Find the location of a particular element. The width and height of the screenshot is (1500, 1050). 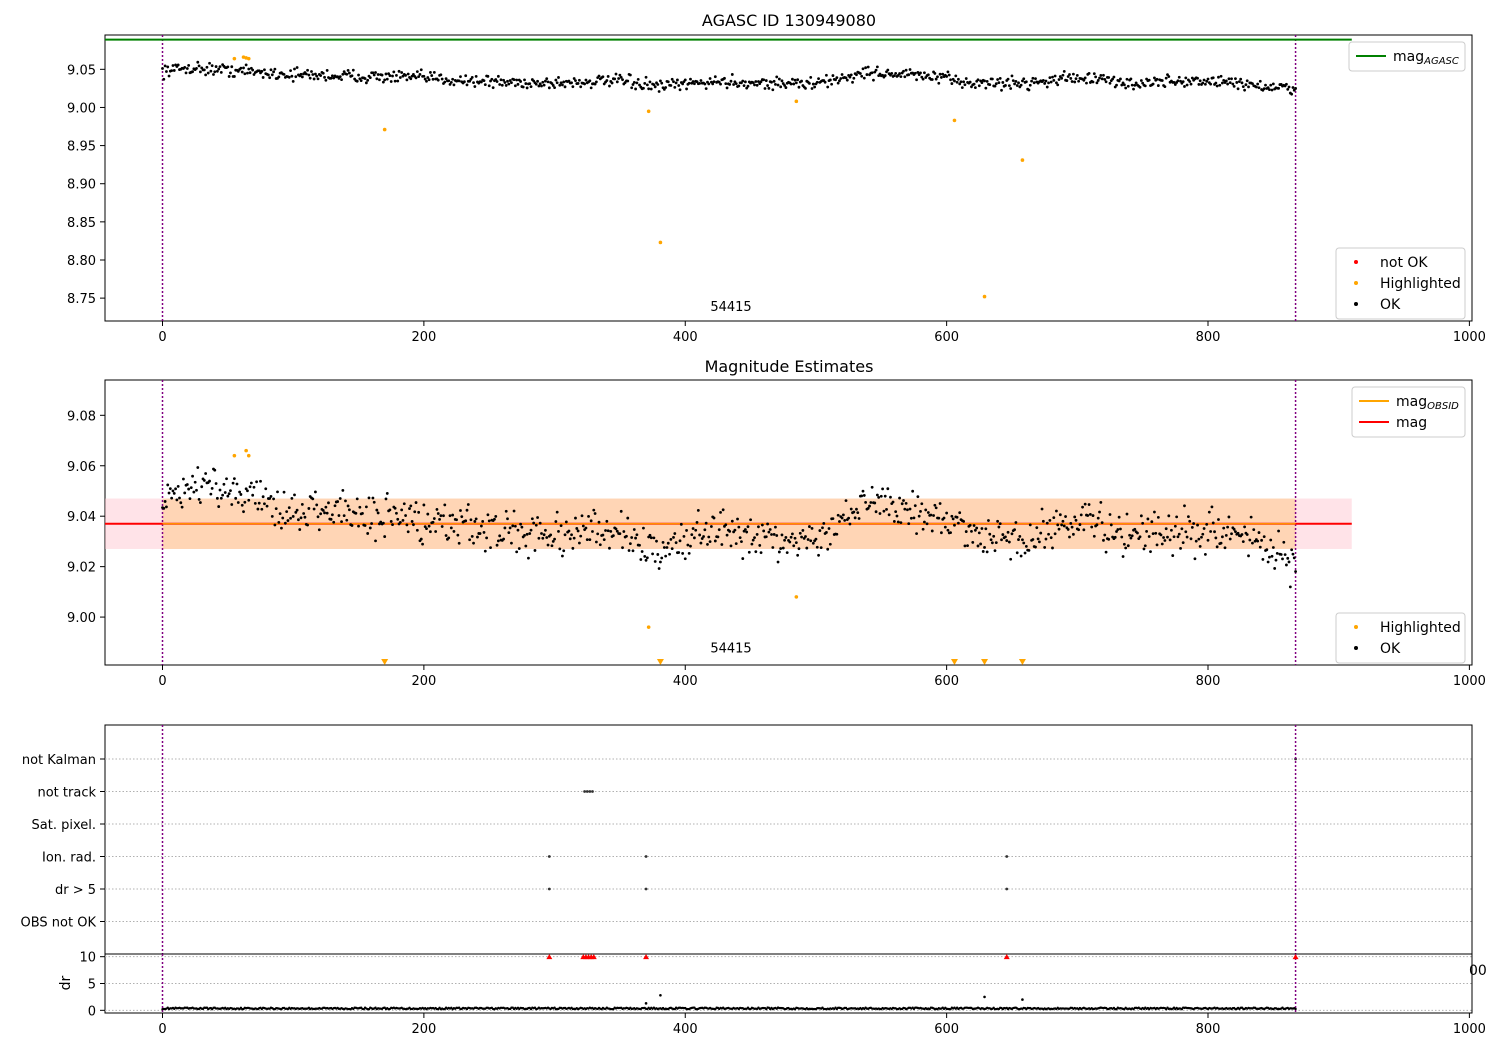

agasc-xtick-label: 0 is located at coordinates (162, 337).